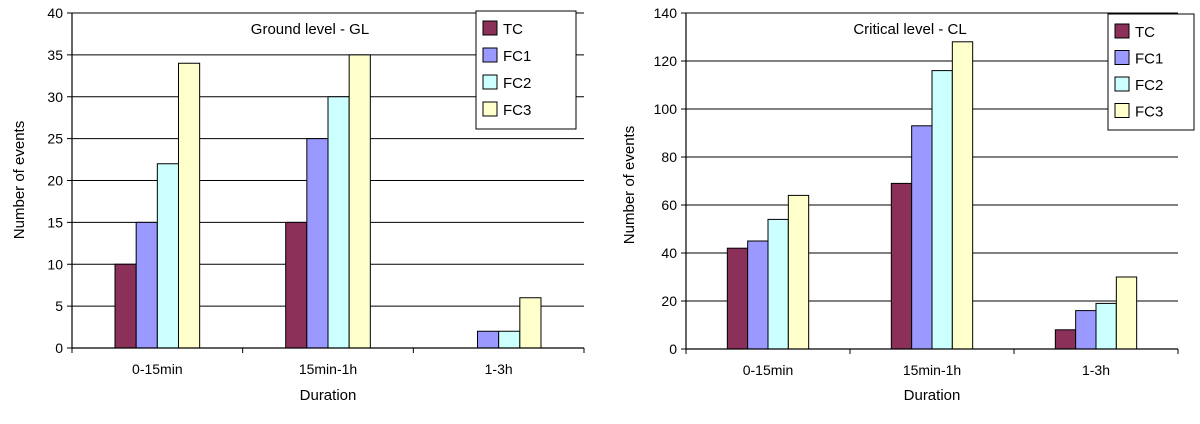  Describe the element at coordinates (666, 13) in the screenshot. I see `y-tick-label: 140` at that location.